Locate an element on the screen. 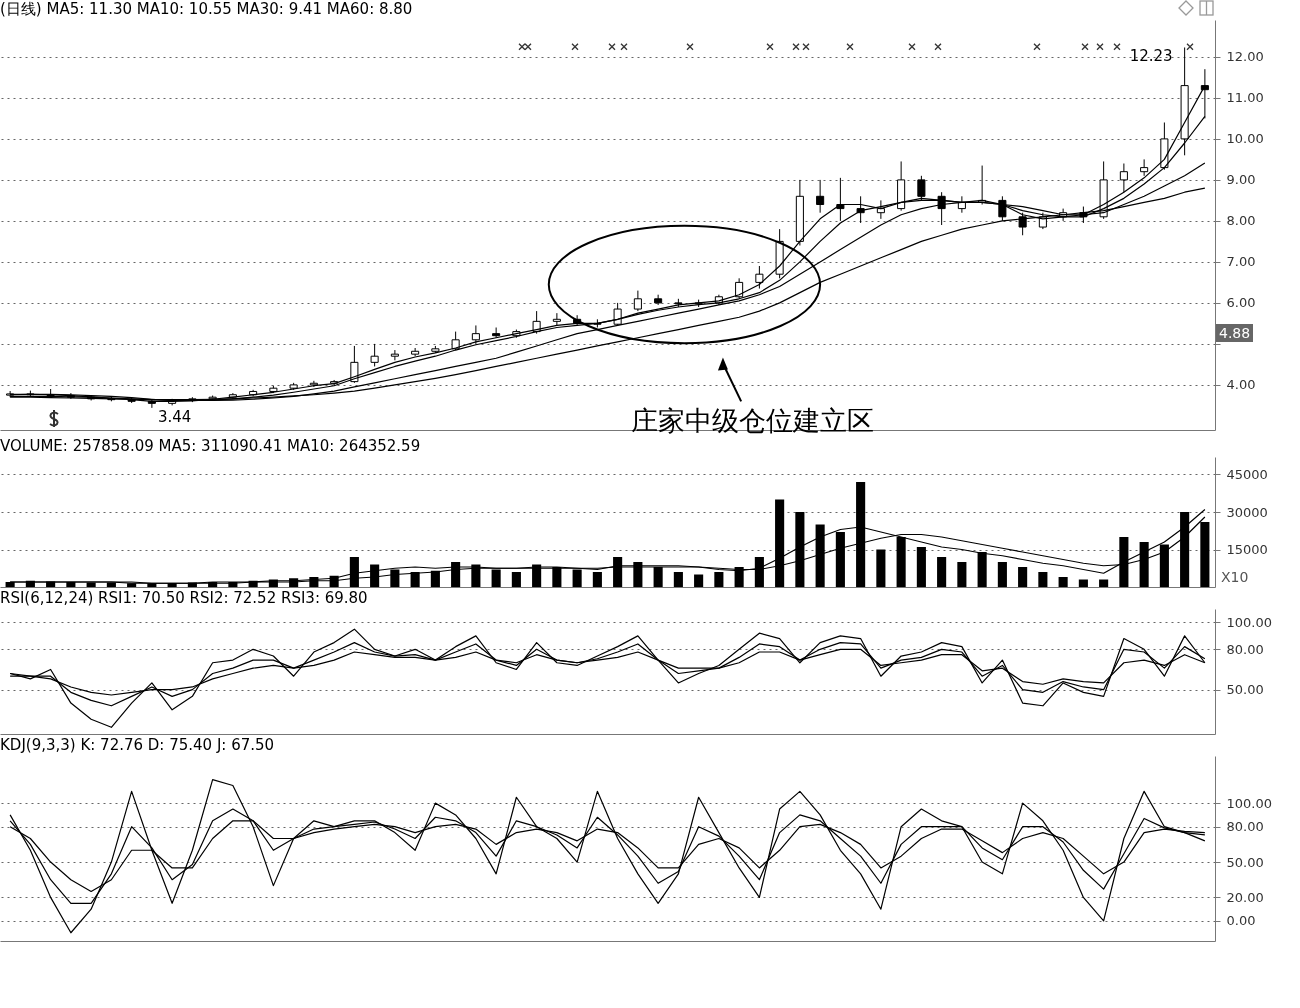 The image size is (1300, 1008). y-tick-label: 7.00 is located at coordinates (1241, 262).